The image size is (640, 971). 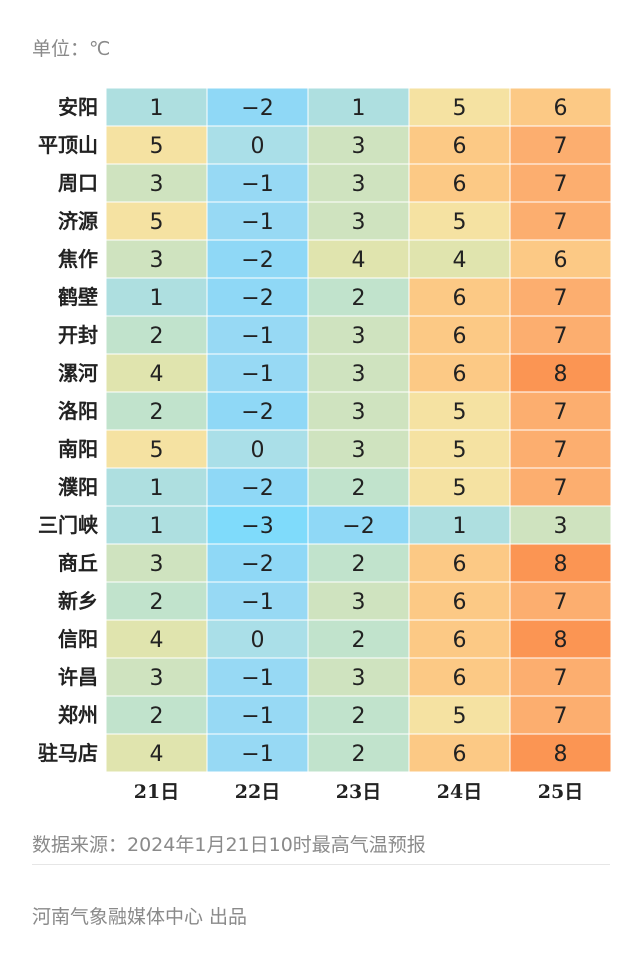 I want to click on city-label: 洛阳, so click(x=78, y=411).